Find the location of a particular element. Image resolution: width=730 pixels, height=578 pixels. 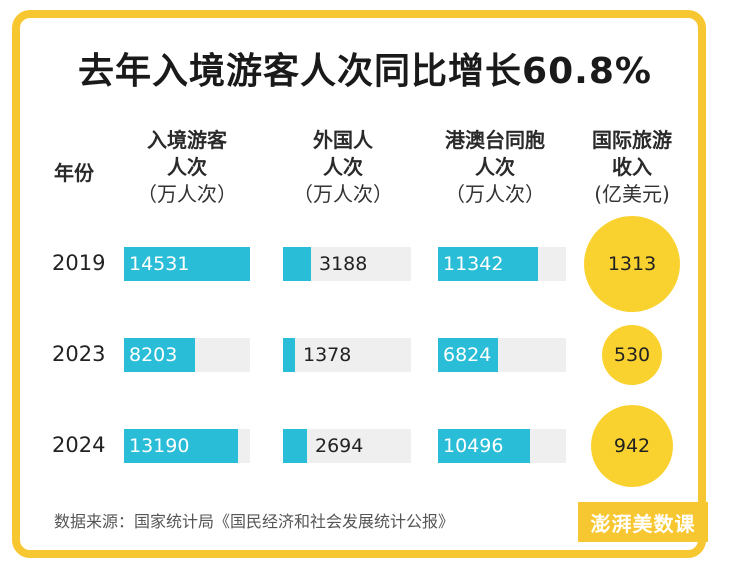

bar-track: 8203 is located at coordinates (187, 355).